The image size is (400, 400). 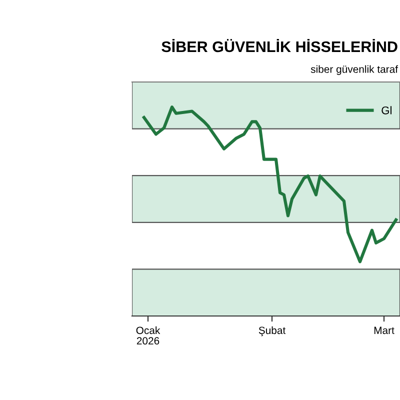 What do you see at coordinates (354, 70) in the screenshot?
I see `chart-subtitle: siber güvenlik taraf` at bounding box center [354, 70].